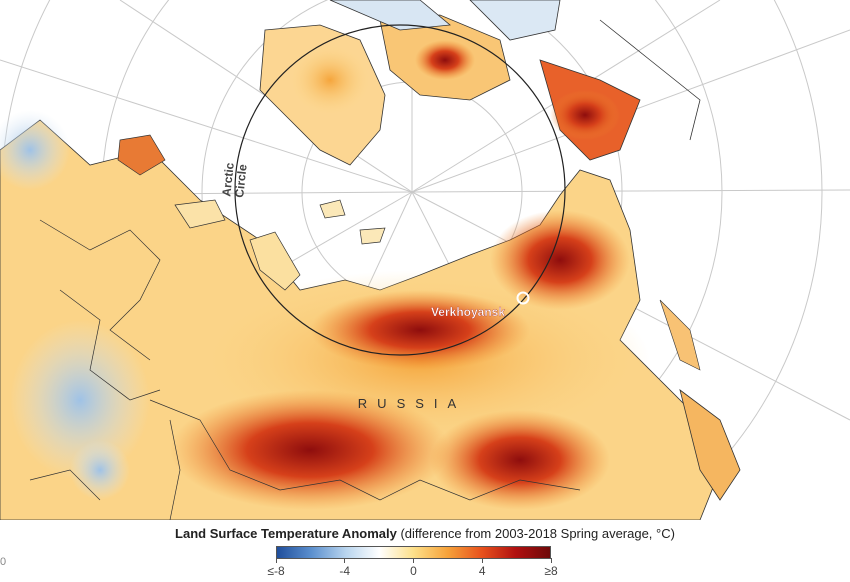 The image size is (850, 582). Describe the element at coordinates (468, 312) in the screenshot. I see `city-label-verkhoyansk: Verkhoyansk` at that location.